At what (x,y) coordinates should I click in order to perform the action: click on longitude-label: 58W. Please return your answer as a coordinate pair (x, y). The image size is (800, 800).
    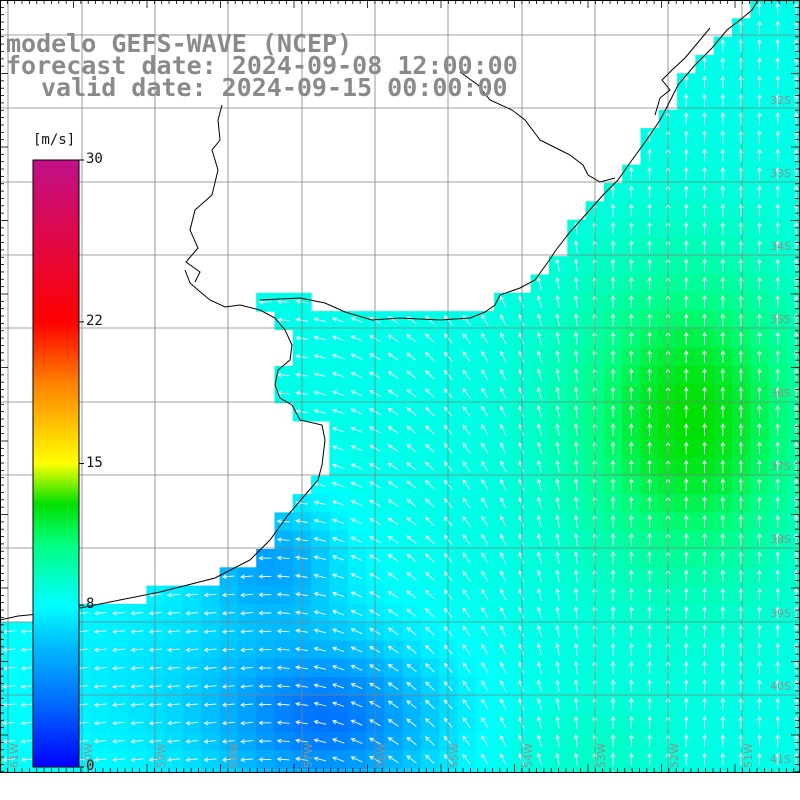
    Looking at the image, I should click on (234, 755).